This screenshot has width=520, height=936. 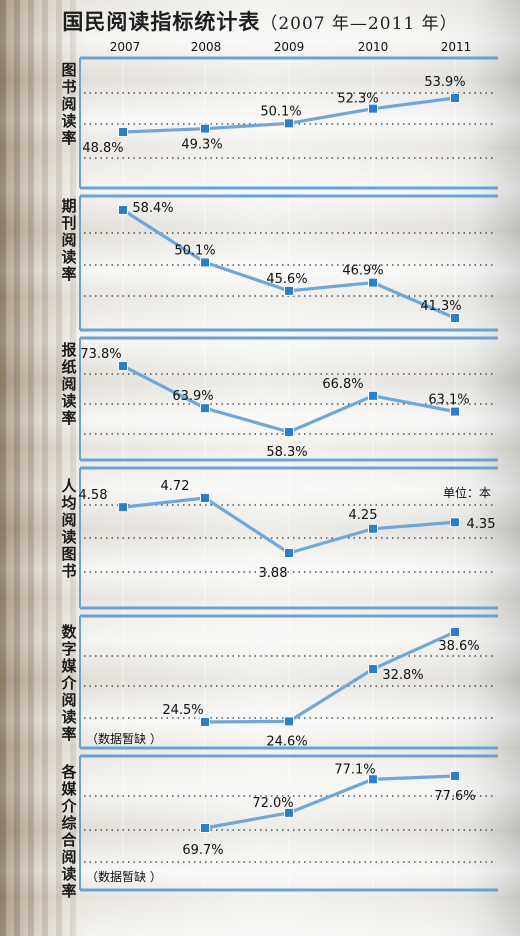 I want to click on year-label: 2008, so click(x=206, y=47).